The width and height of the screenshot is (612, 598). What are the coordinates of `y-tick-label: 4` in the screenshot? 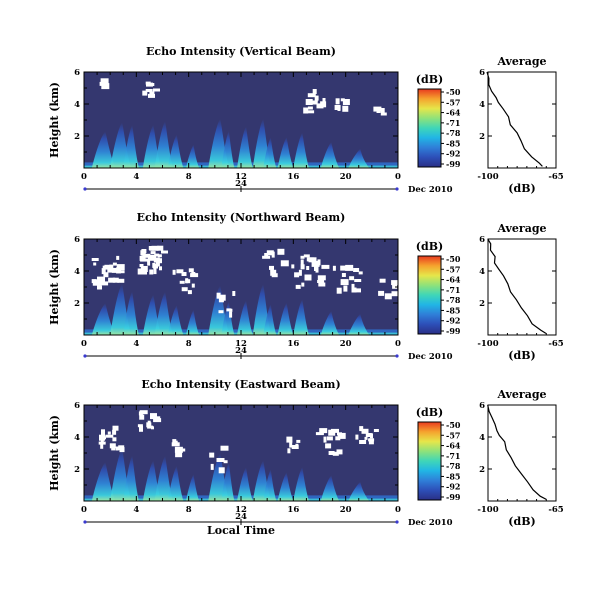 It's located at (77, 105).